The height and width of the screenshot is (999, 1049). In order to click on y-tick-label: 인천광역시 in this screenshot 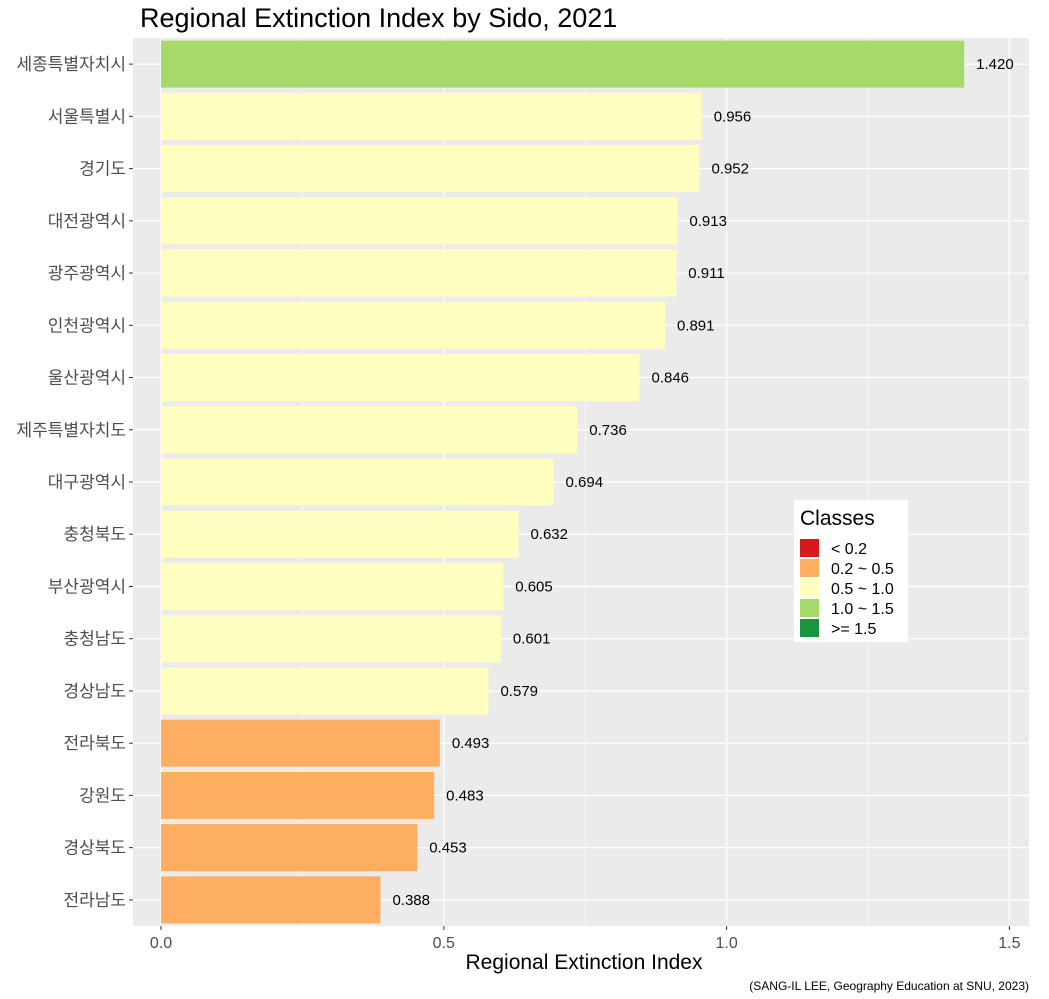, I will do `click(87, 326)`.